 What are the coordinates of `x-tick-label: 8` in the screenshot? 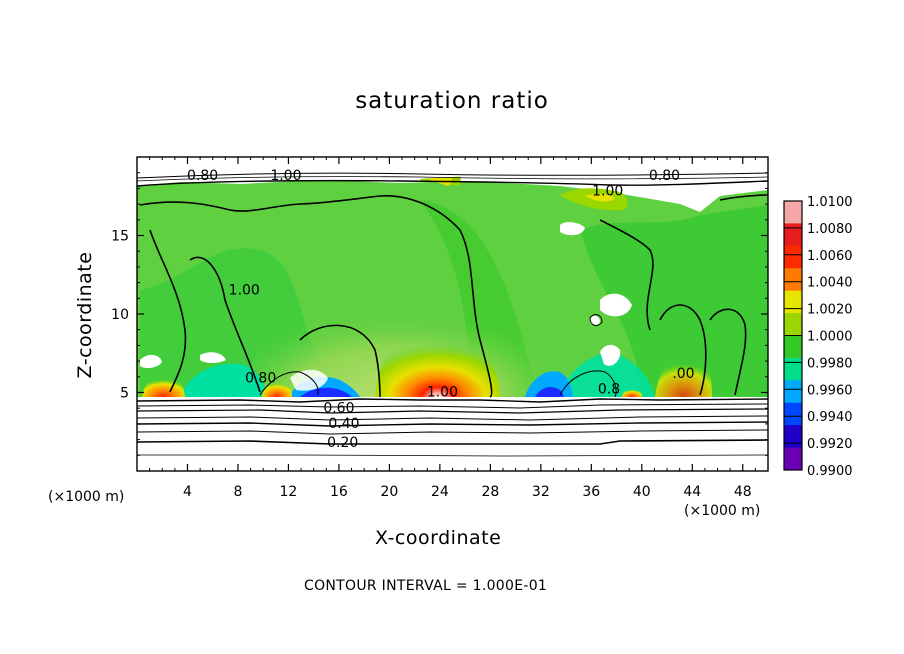 It's located at (237, 492).